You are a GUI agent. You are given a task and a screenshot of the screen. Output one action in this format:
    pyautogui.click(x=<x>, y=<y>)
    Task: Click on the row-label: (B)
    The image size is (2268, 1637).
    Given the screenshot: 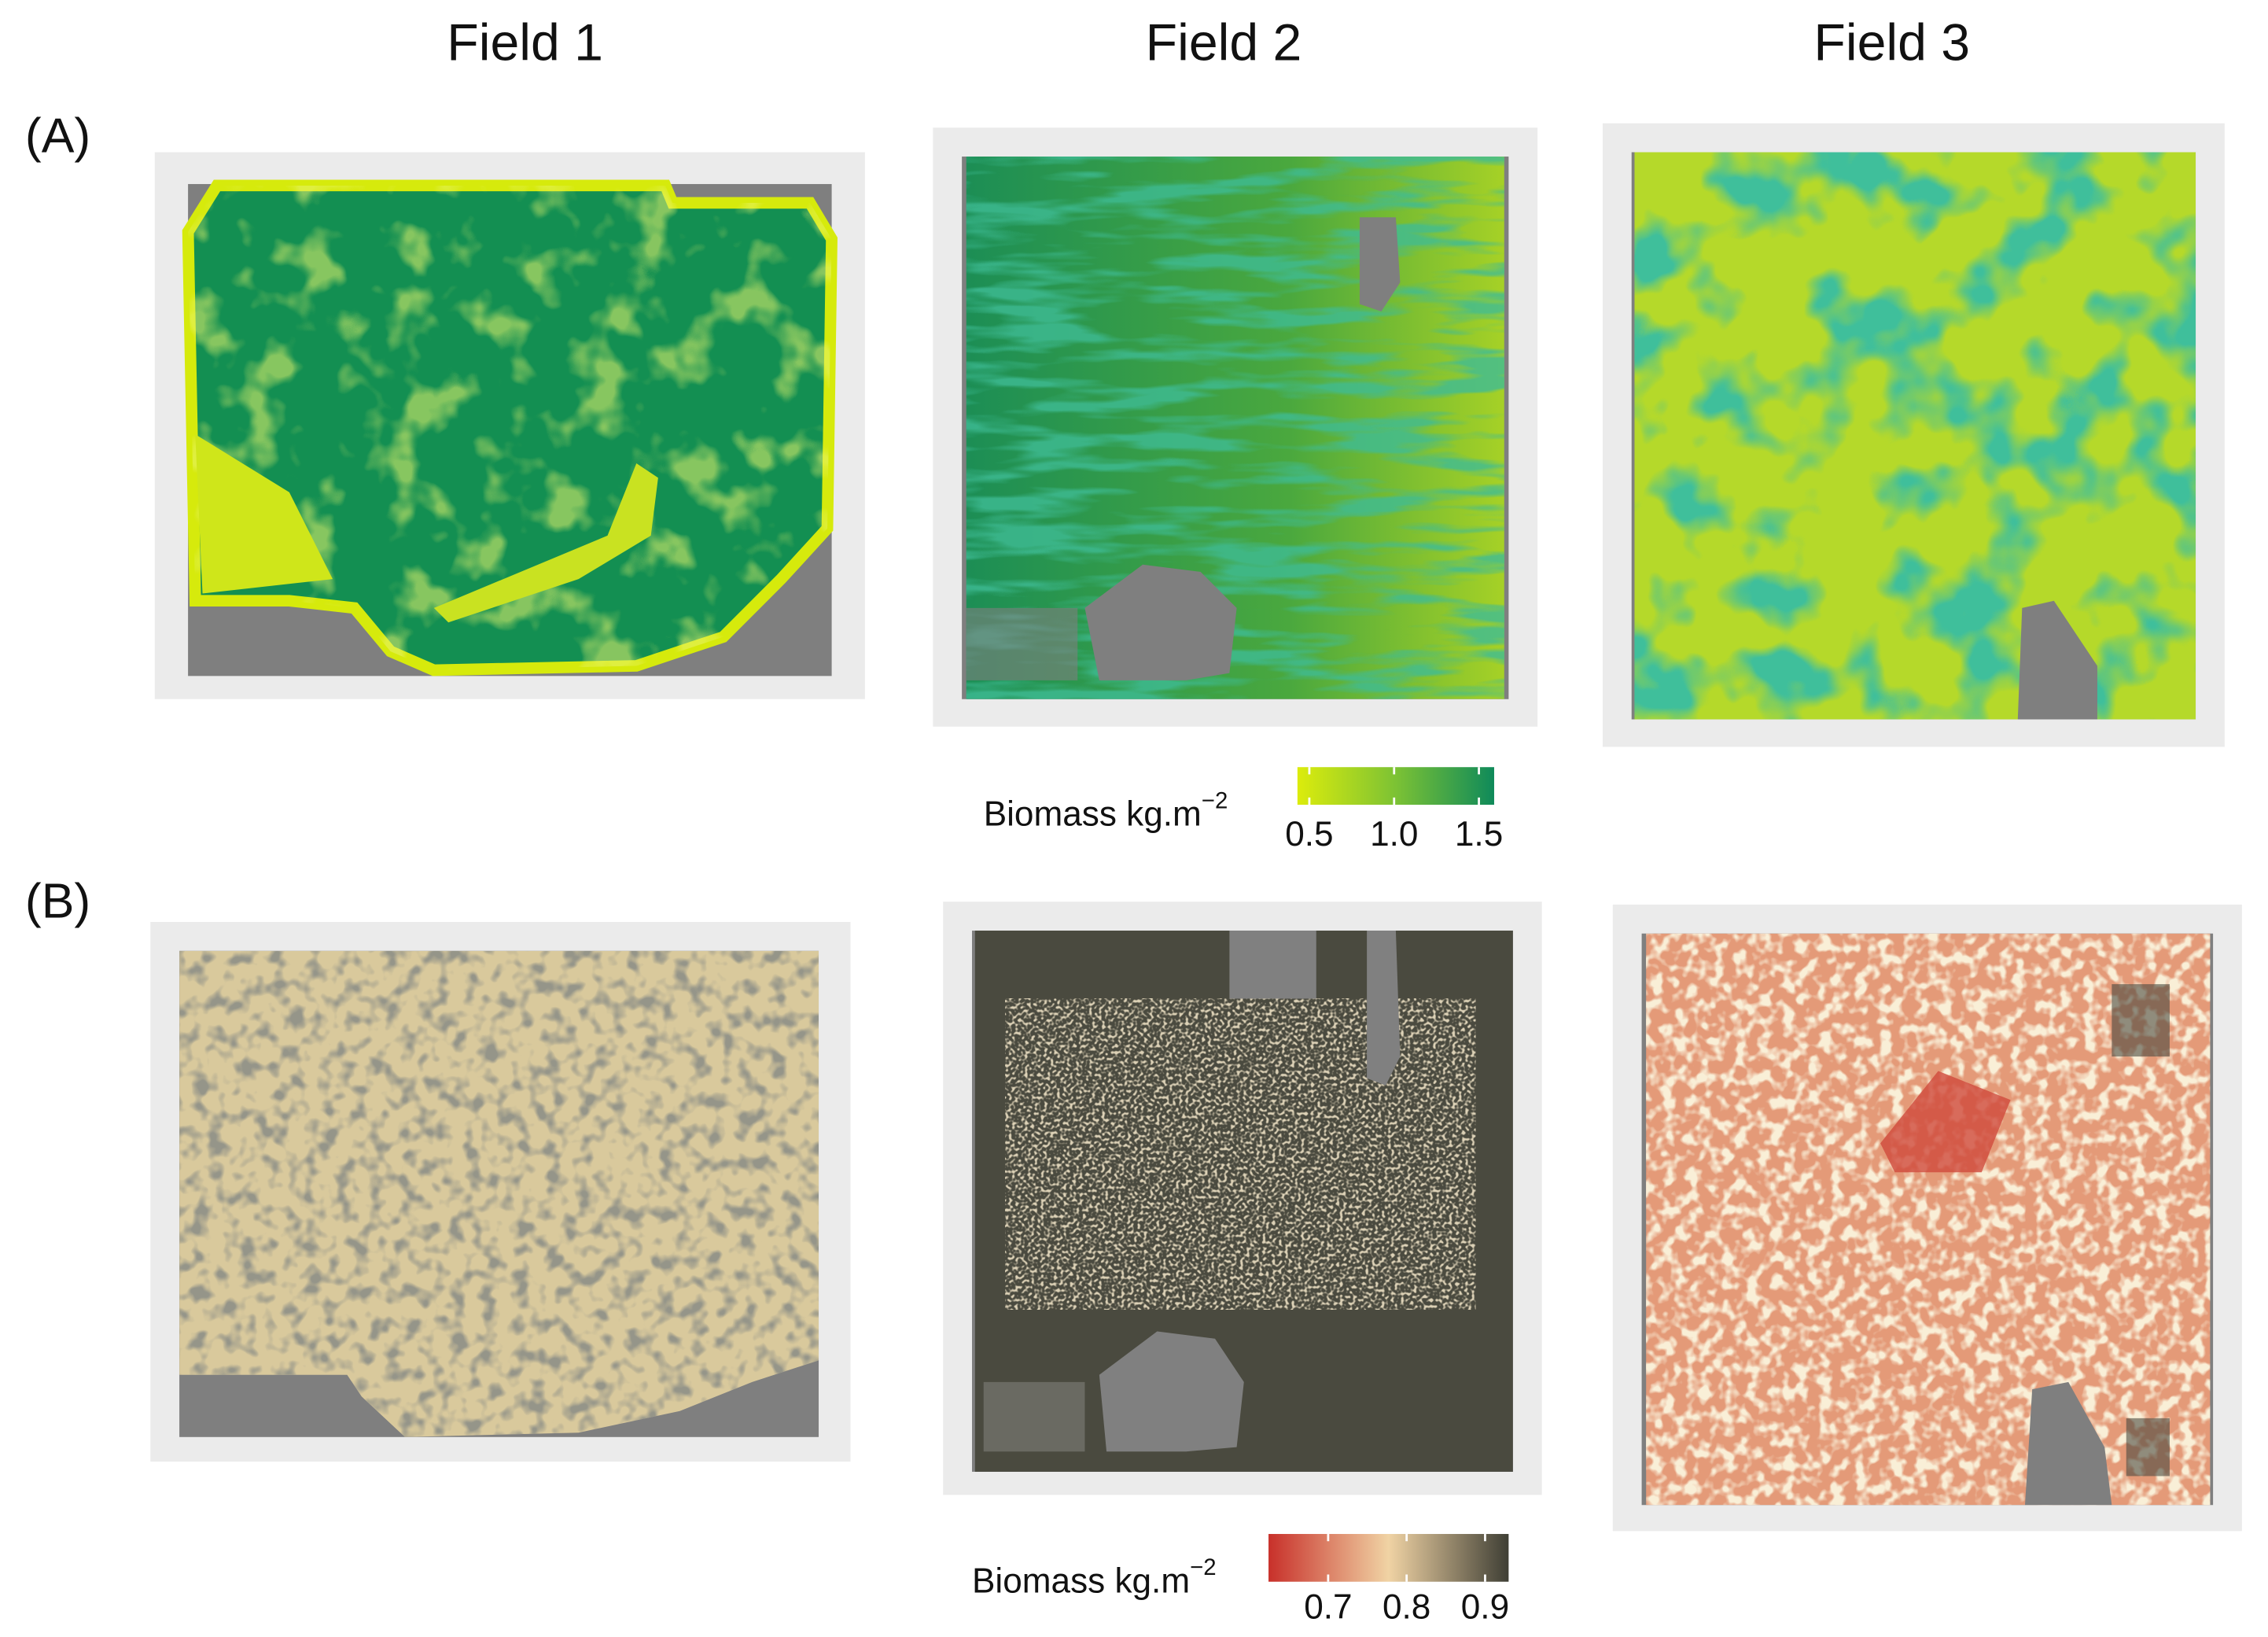 What is the action you would take?
    pyautogui.click(x=58, y=900)
    